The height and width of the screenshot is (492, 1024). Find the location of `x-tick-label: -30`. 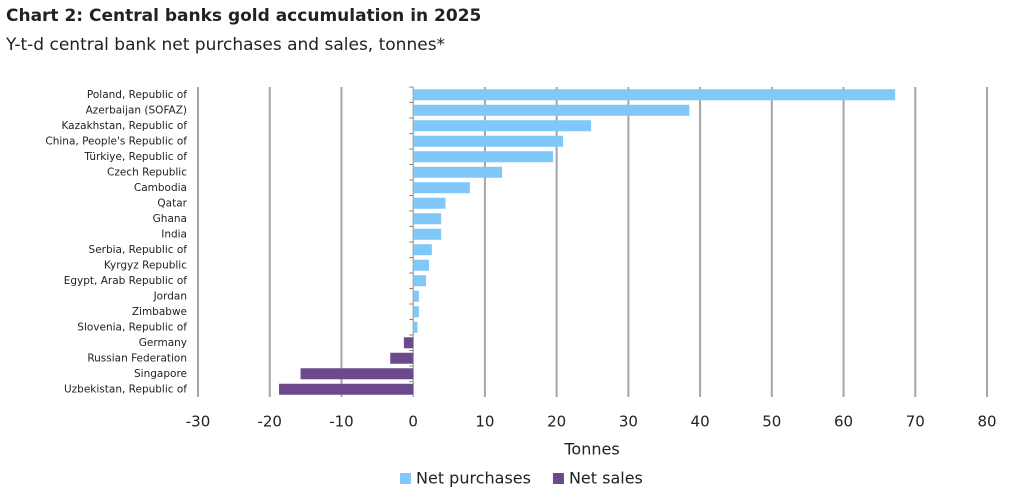

x-tick-label: -30 is located at coordinates (198, 422).